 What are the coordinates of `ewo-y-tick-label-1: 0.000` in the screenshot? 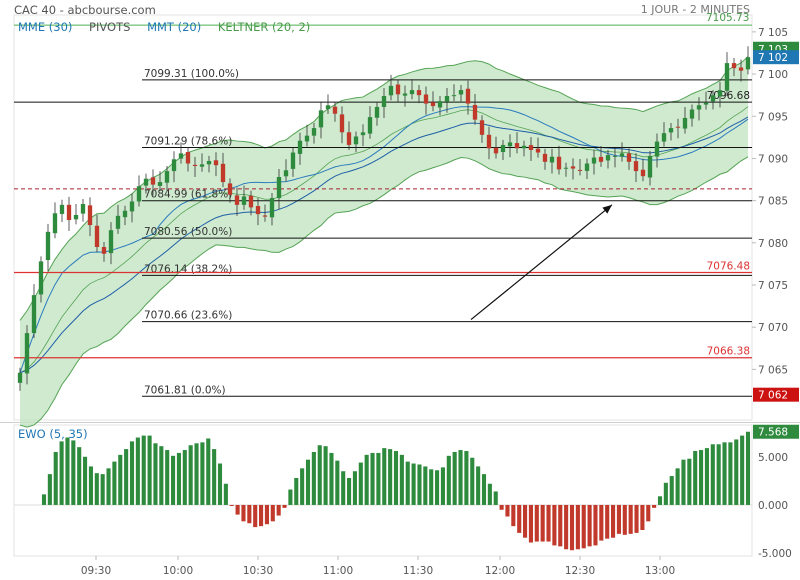 It's located at (773, 506).